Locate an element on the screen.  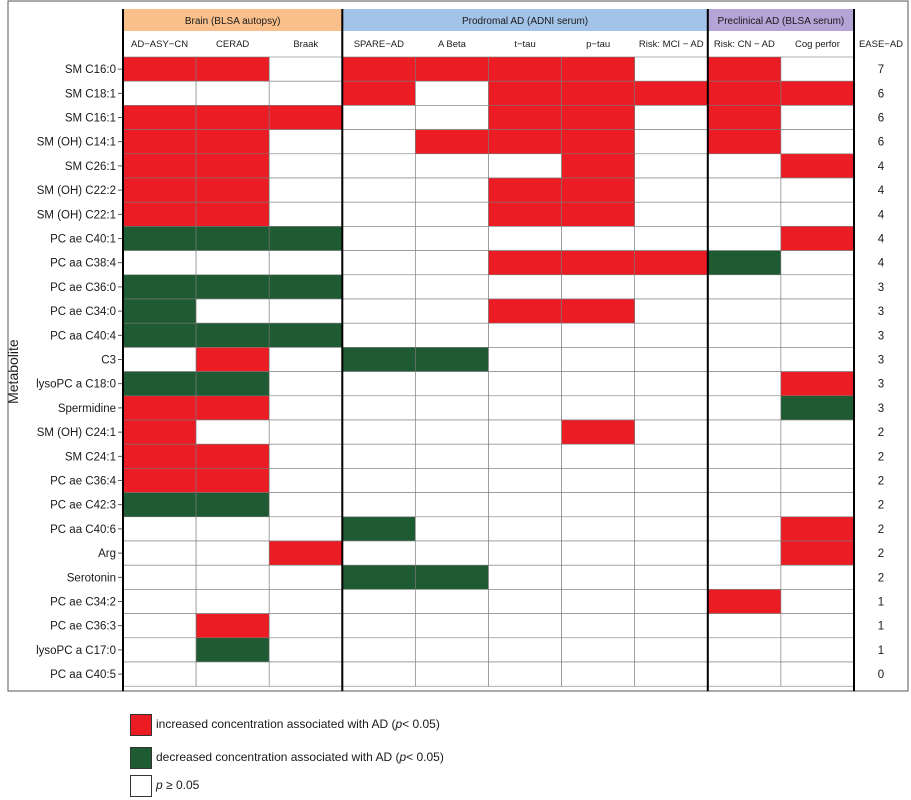
score-value: 4 is located at coordinates (881, 264).